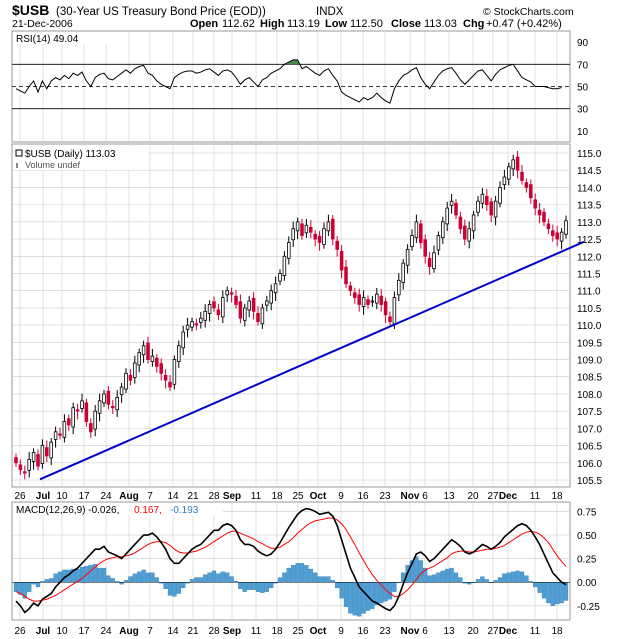 The image size is (620, 639). Describe the element at coordinates (150, 496) in the screenshot. I see `price-x-tick-label: 7` at that location.